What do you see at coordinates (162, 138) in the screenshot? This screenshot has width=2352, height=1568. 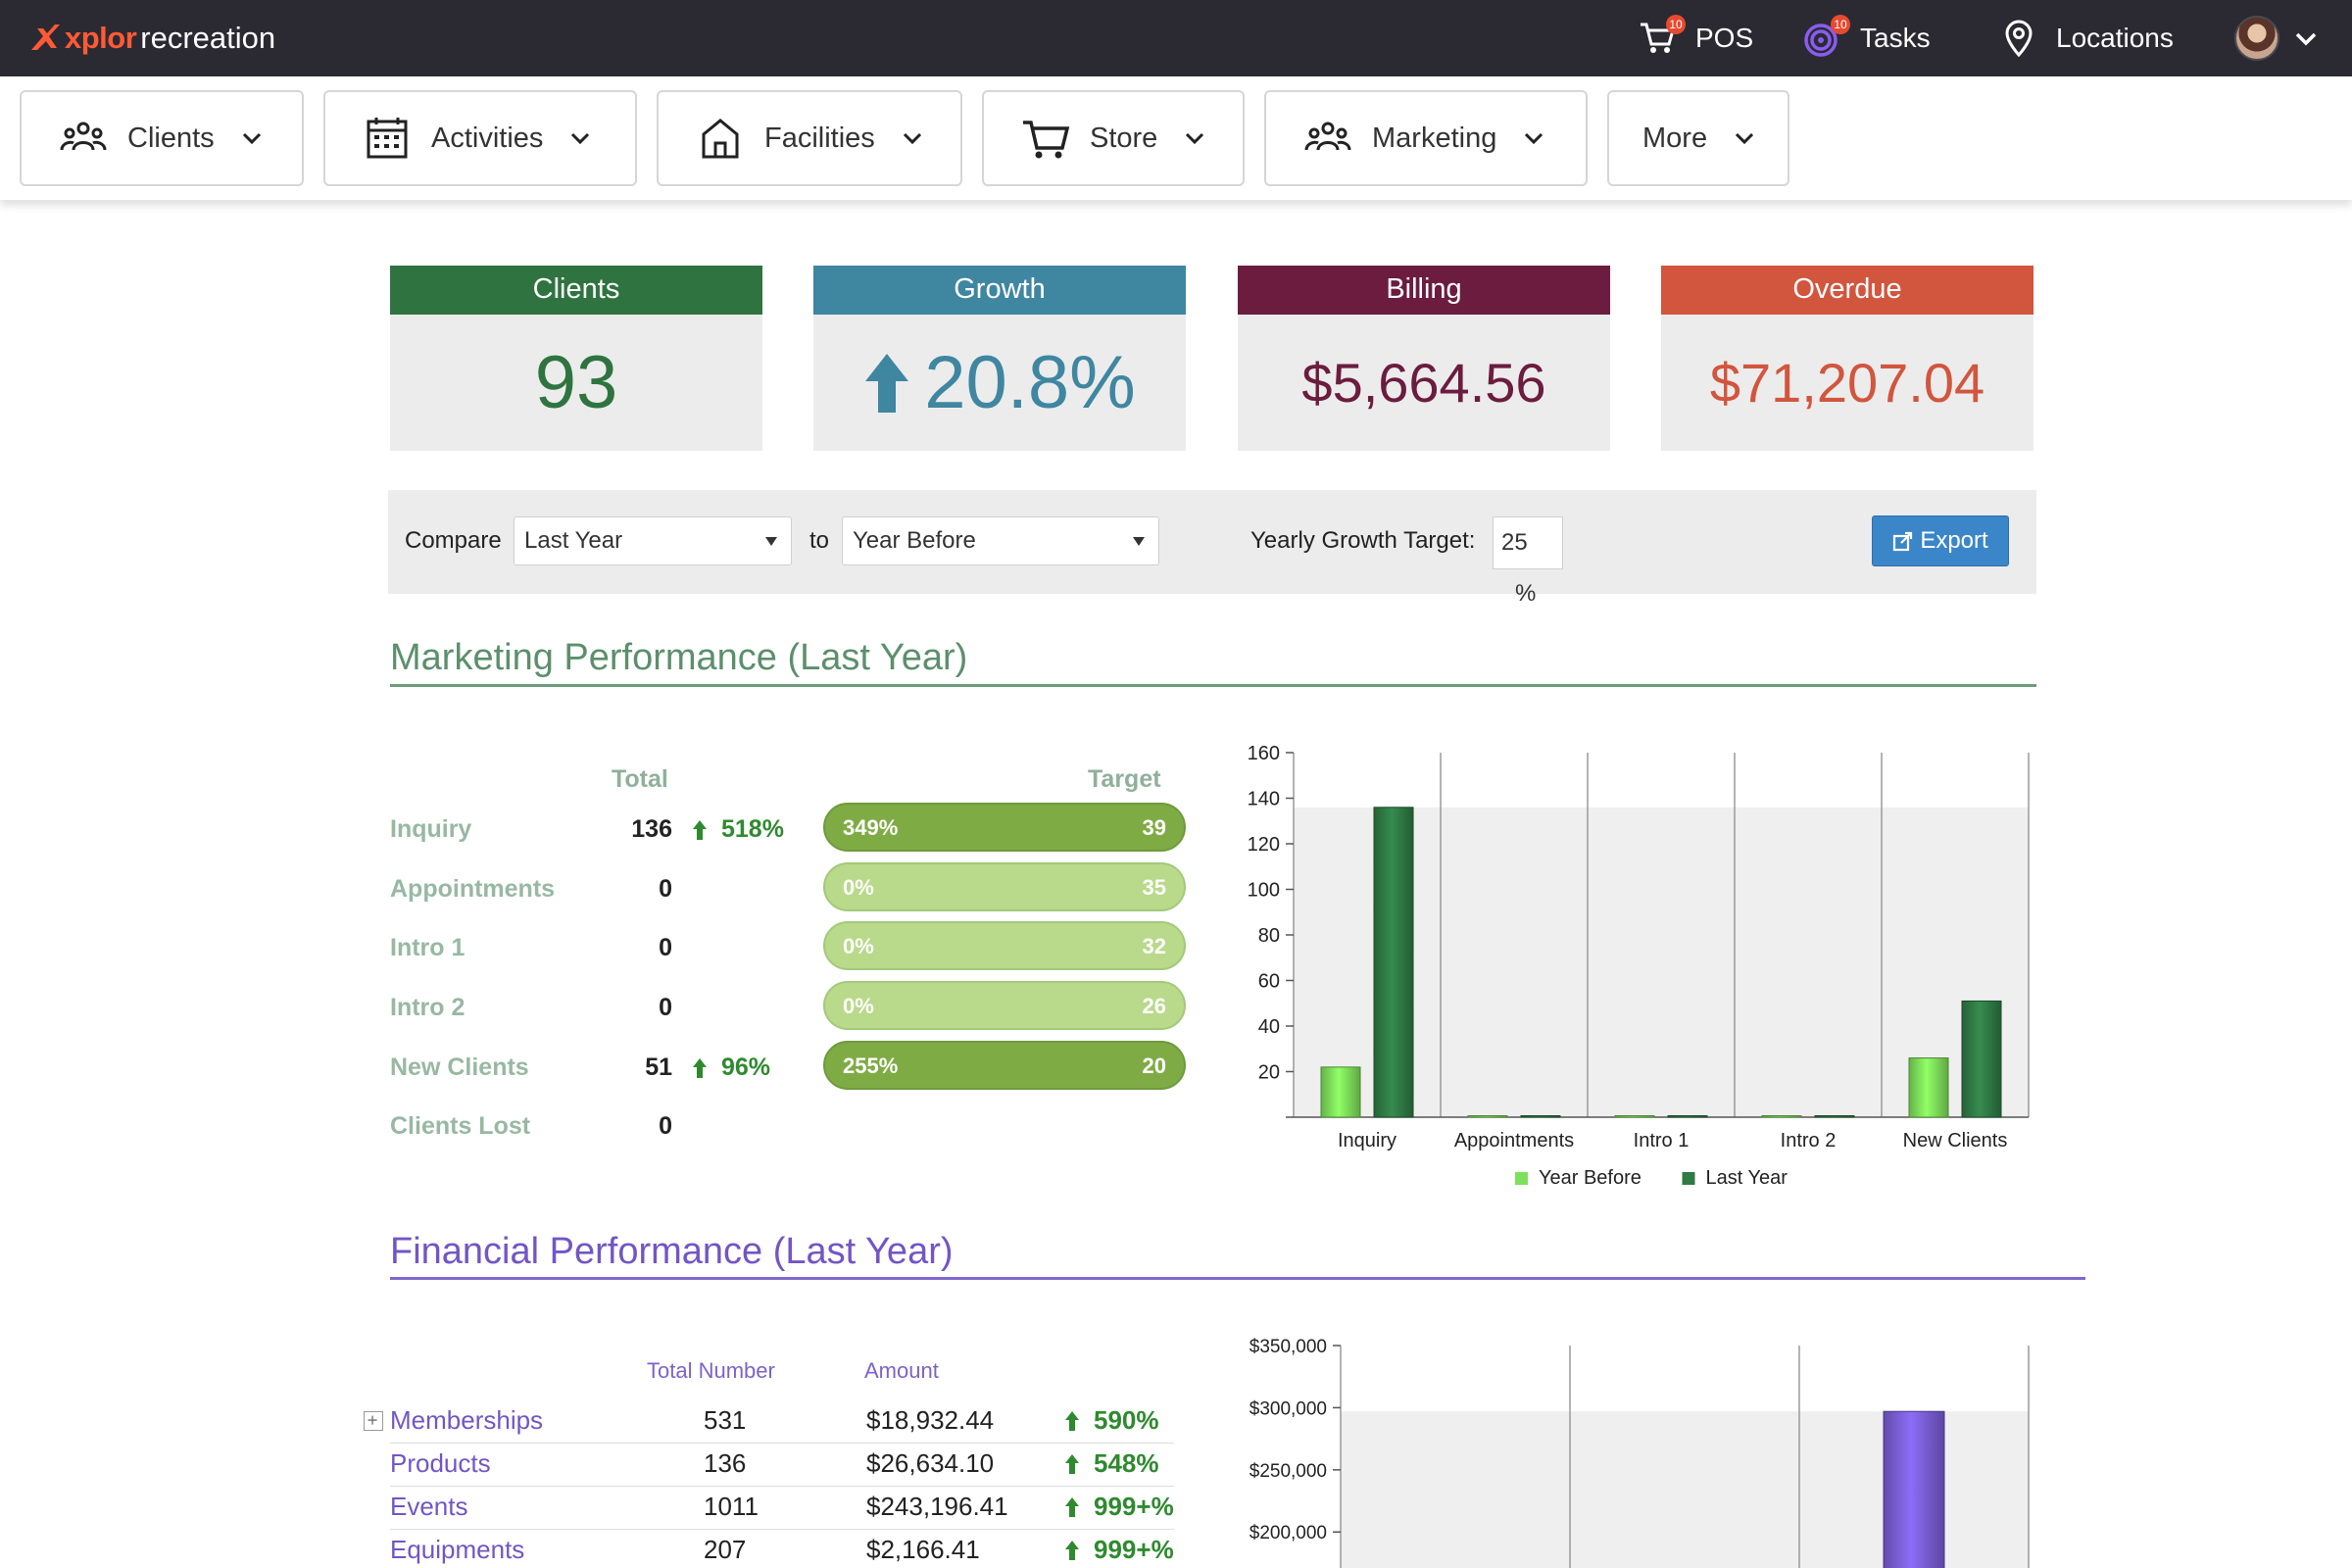 I see `nav-clients: Clients` at bounding box center [162, 138].